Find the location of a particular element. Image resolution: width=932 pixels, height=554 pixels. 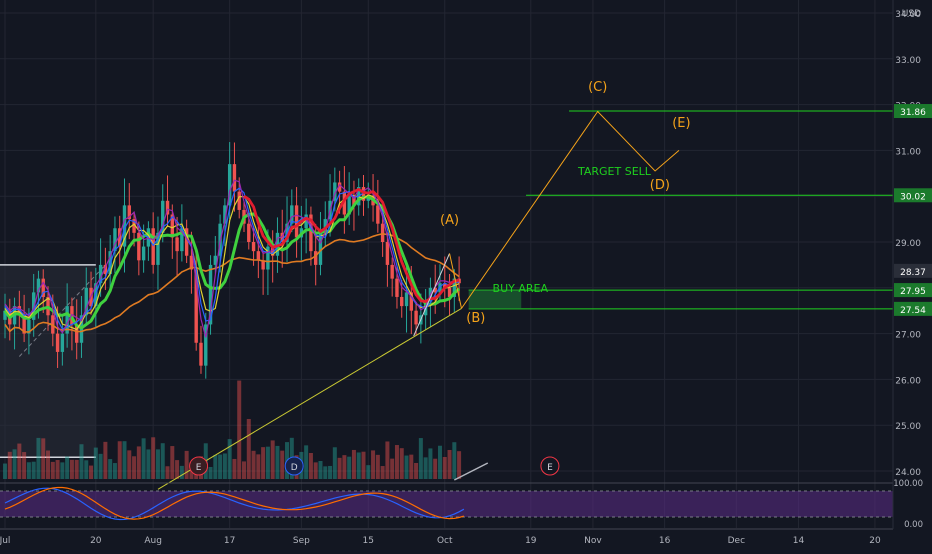

buy-area-box is located at coordinates (495, 299).